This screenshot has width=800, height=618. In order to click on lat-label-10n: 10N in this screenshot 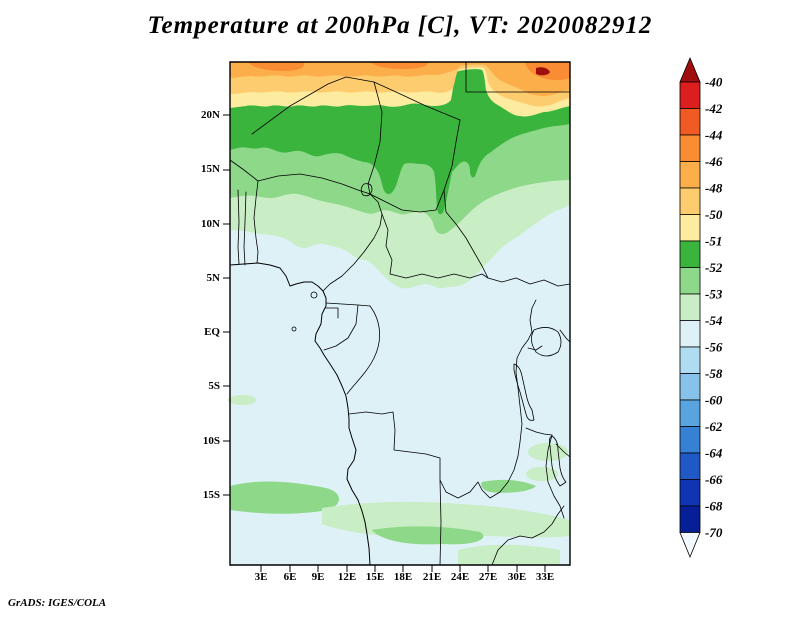, I will do `click(210, 224)`.